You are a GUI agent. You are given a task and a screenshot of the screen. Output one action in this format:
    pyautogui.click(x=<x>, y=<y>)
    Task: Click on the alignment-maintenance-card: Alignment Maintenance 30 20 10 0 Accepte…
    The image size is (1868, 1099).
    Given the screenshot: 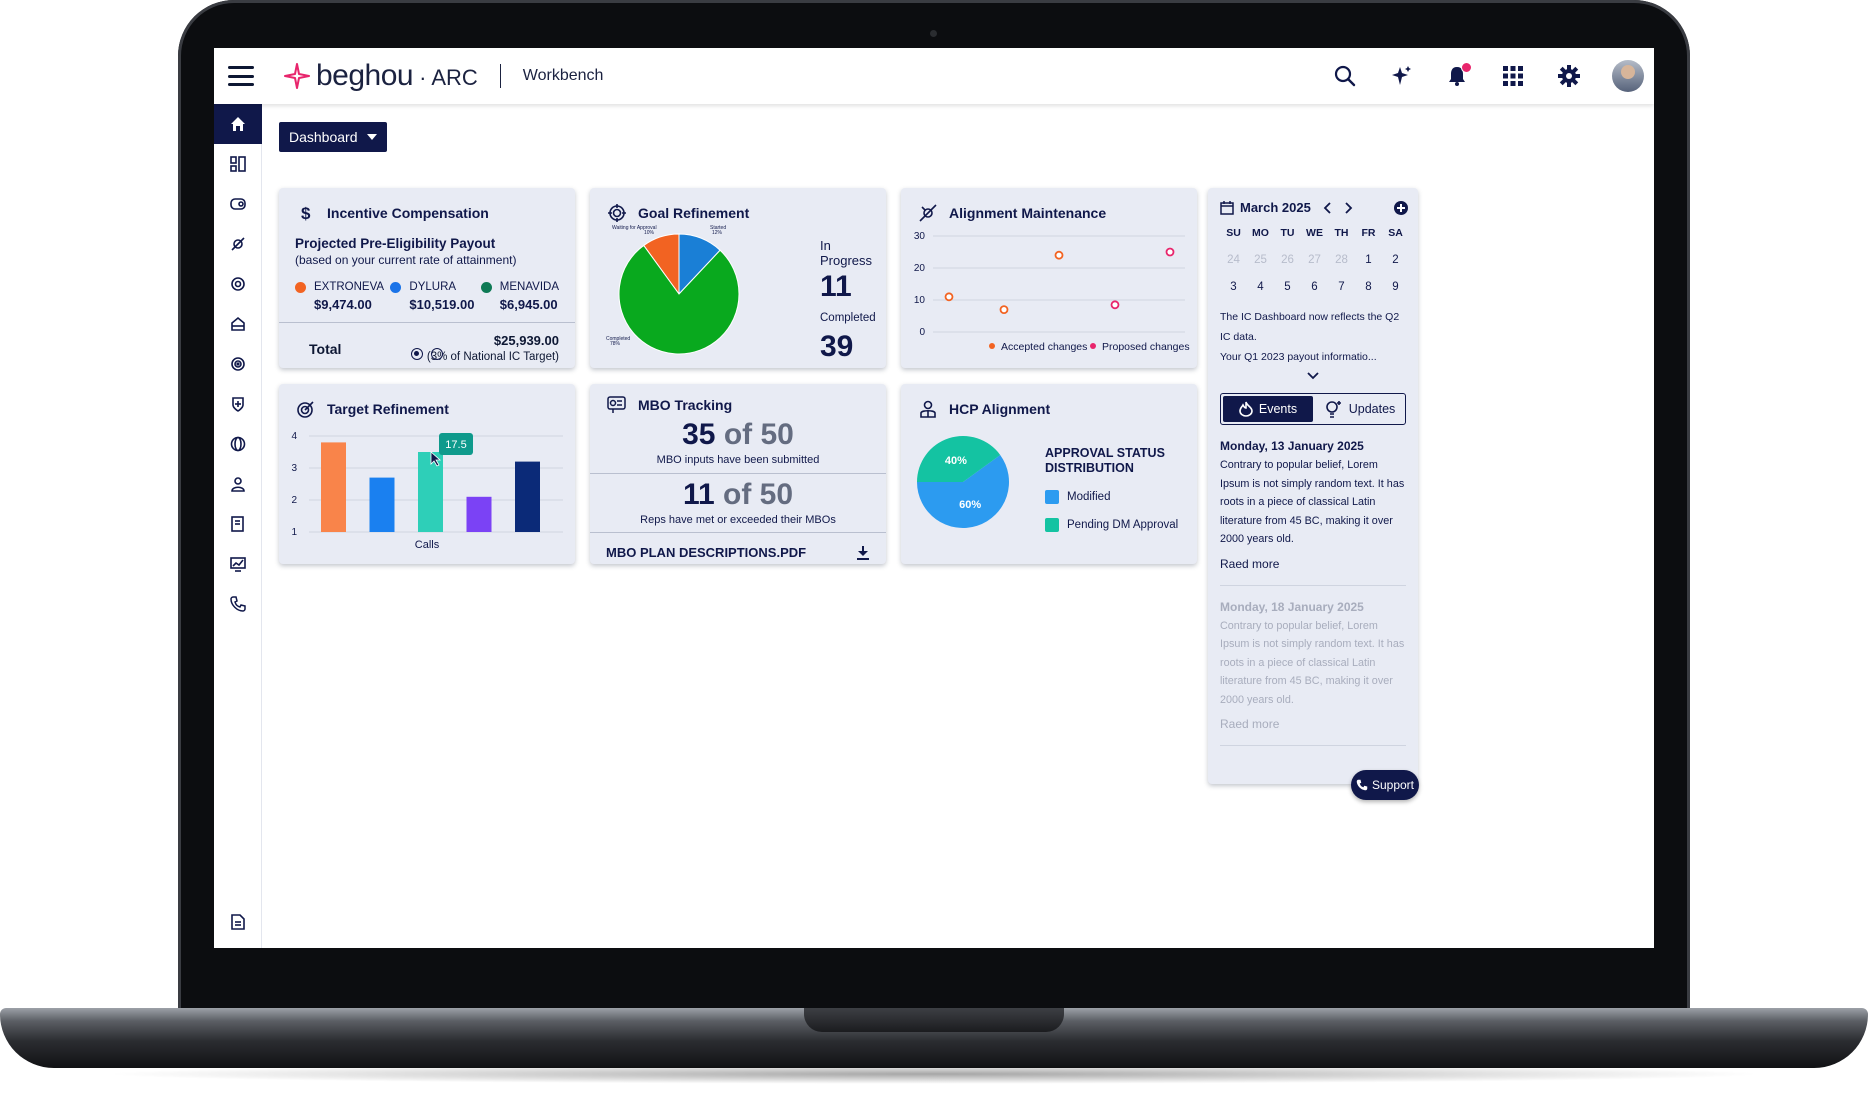 What is the action you would take?
    pyautogui.click(x=1049, y=278)
    